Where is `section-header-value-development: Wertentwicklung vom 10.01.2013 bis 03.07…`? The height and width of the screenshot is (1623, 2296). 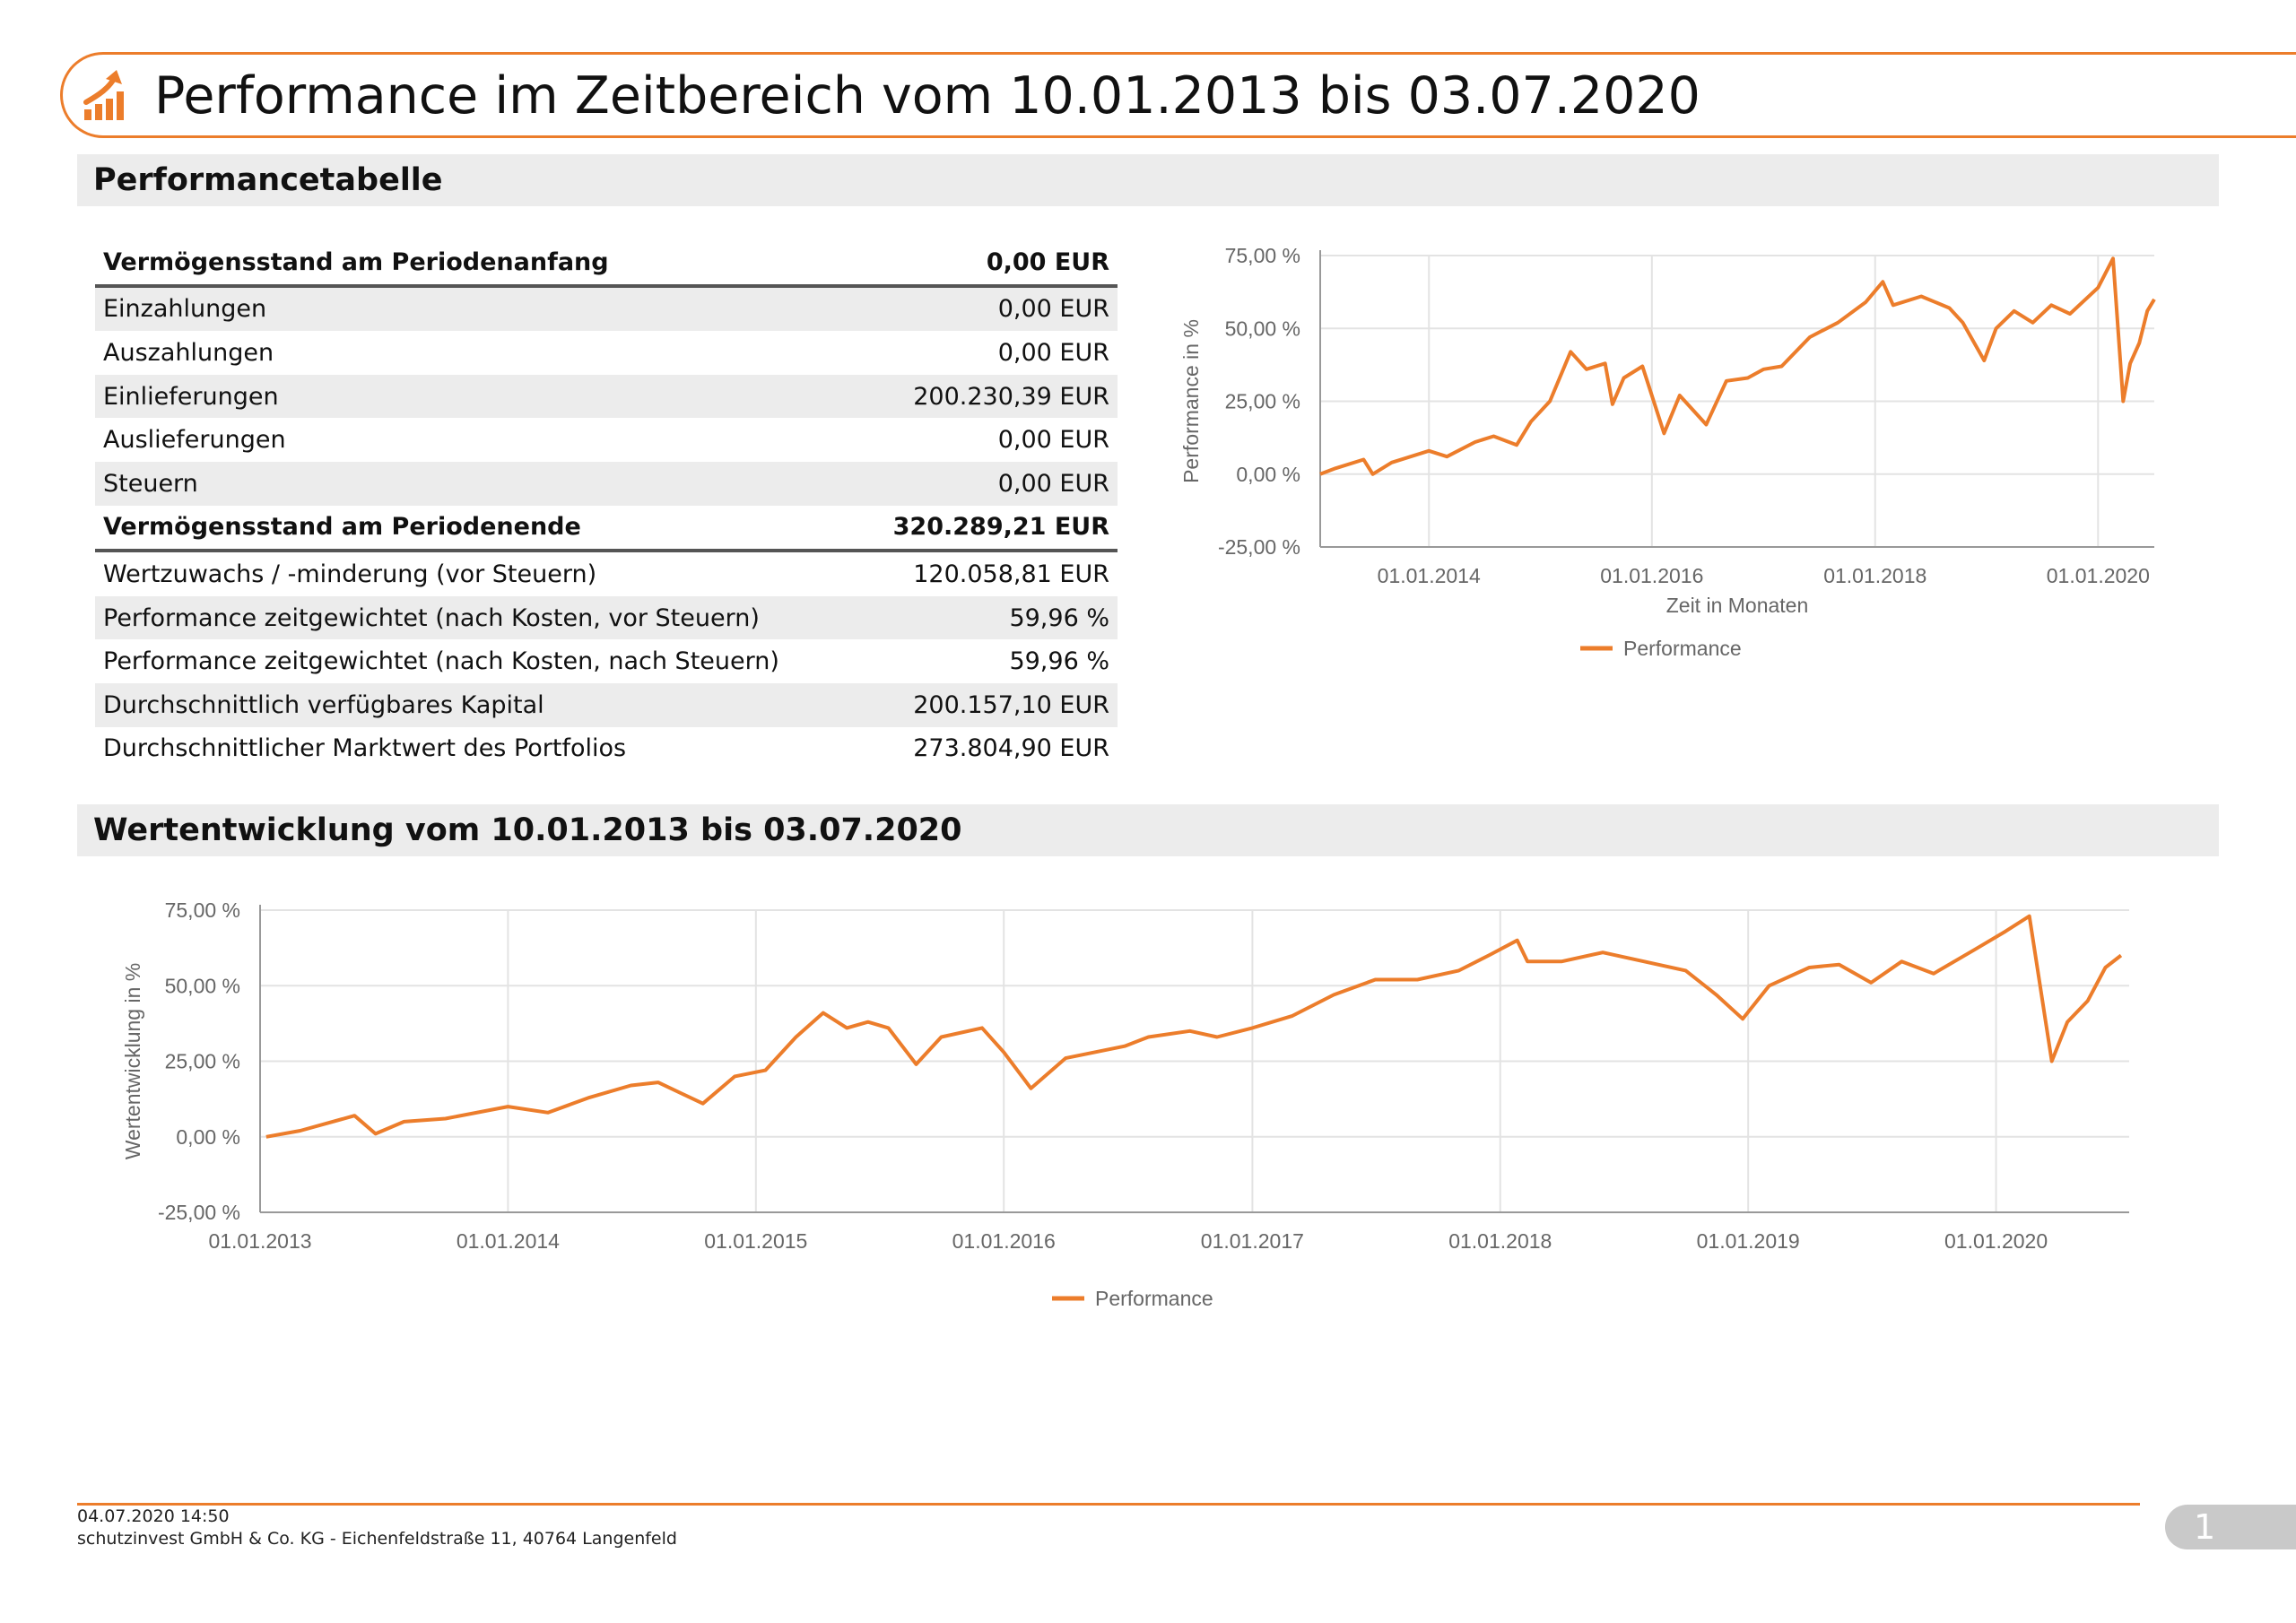
section-header-value-development: Wertentwicklung vom 10.01.2013 bis 03.07… is located at coordinates (1148, 830).